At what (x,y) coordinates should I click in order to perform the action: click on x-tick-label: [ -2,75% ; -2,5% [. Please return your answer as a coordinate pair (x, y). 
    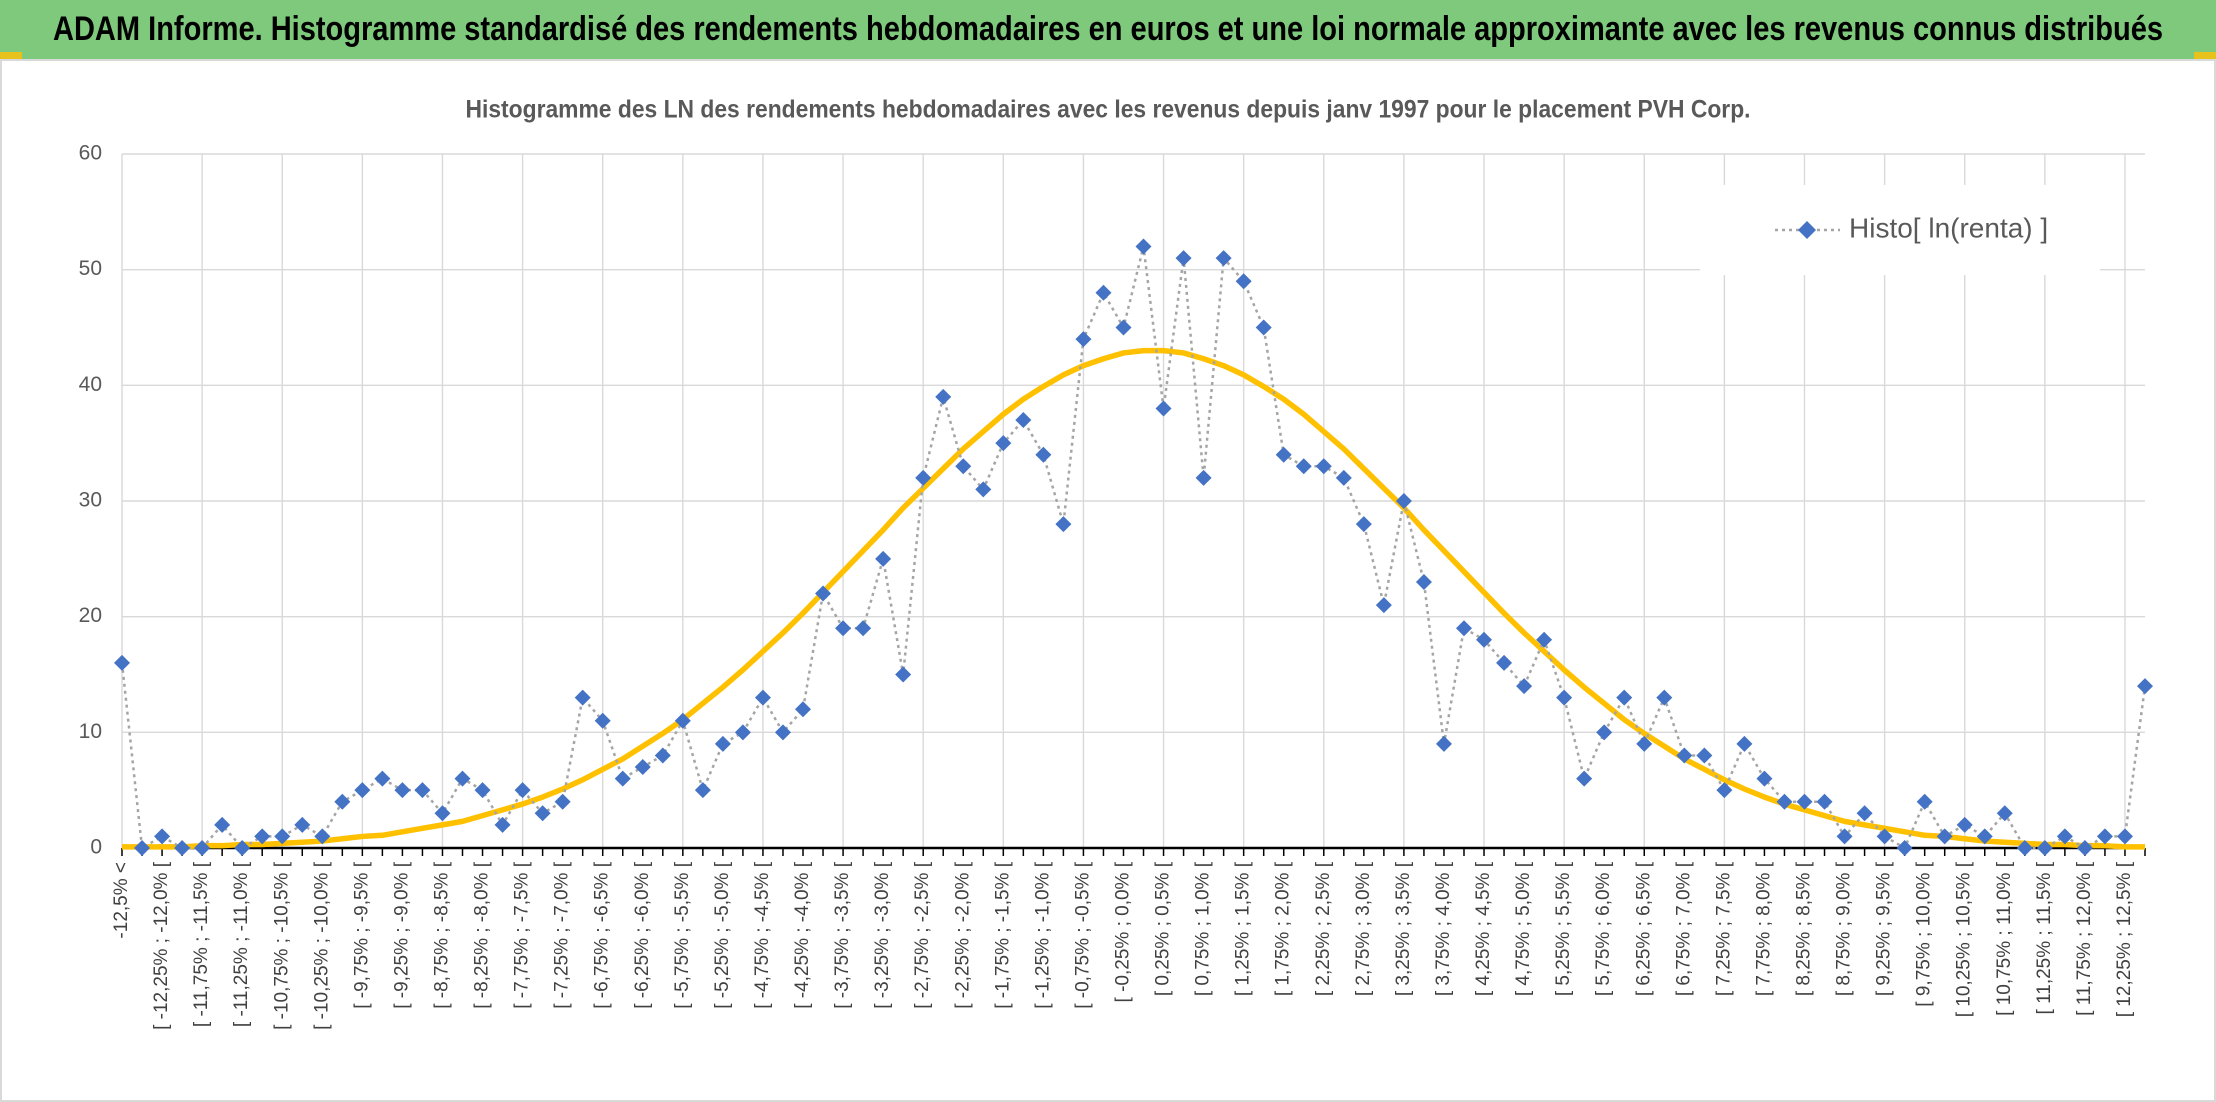
    Looking at the image, I should click on (922, 935).